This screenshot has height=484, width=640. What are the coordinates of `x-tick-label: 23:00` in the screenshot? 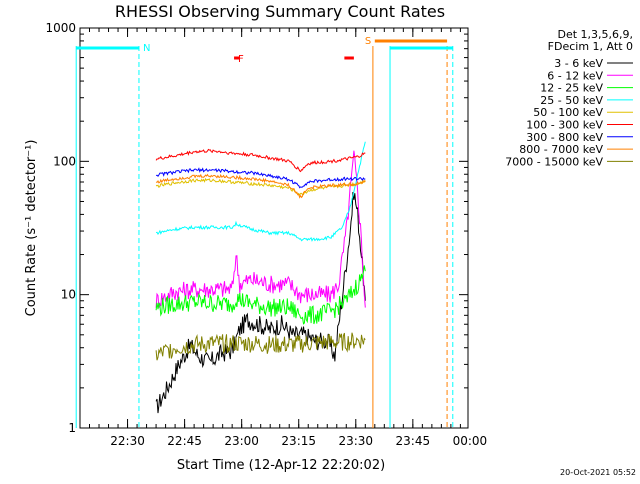 It's located at (241, 441).